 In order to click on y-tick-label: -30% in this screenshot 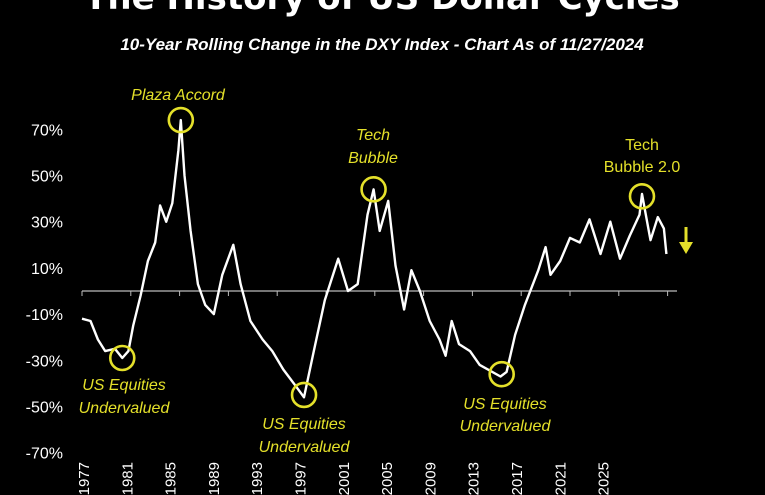, I will do `click(44, 361)`.